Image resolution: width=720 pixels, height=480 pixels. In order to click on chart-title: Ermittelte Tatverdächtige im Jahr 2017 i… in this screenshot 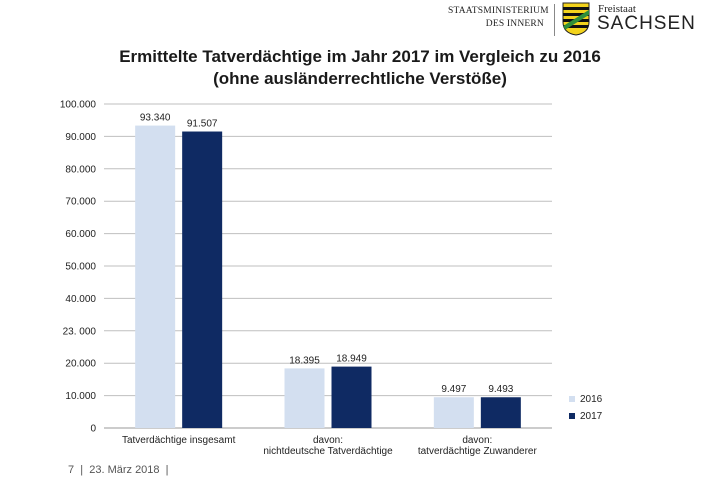, I will do `click(360, 56)`.